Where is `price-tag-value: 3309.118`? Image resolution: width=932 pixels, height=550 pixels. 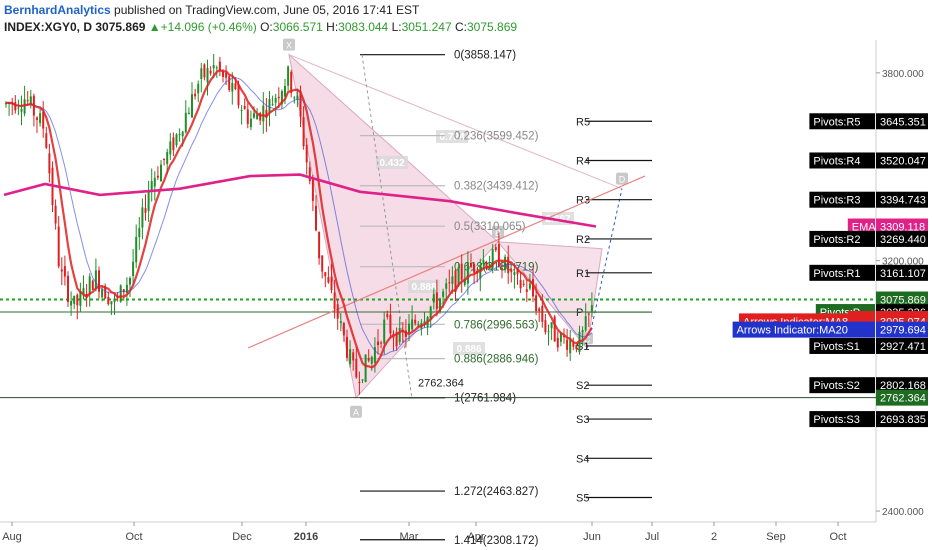 price-tag-value: 3309.118 is located at coordinates (902, 228).